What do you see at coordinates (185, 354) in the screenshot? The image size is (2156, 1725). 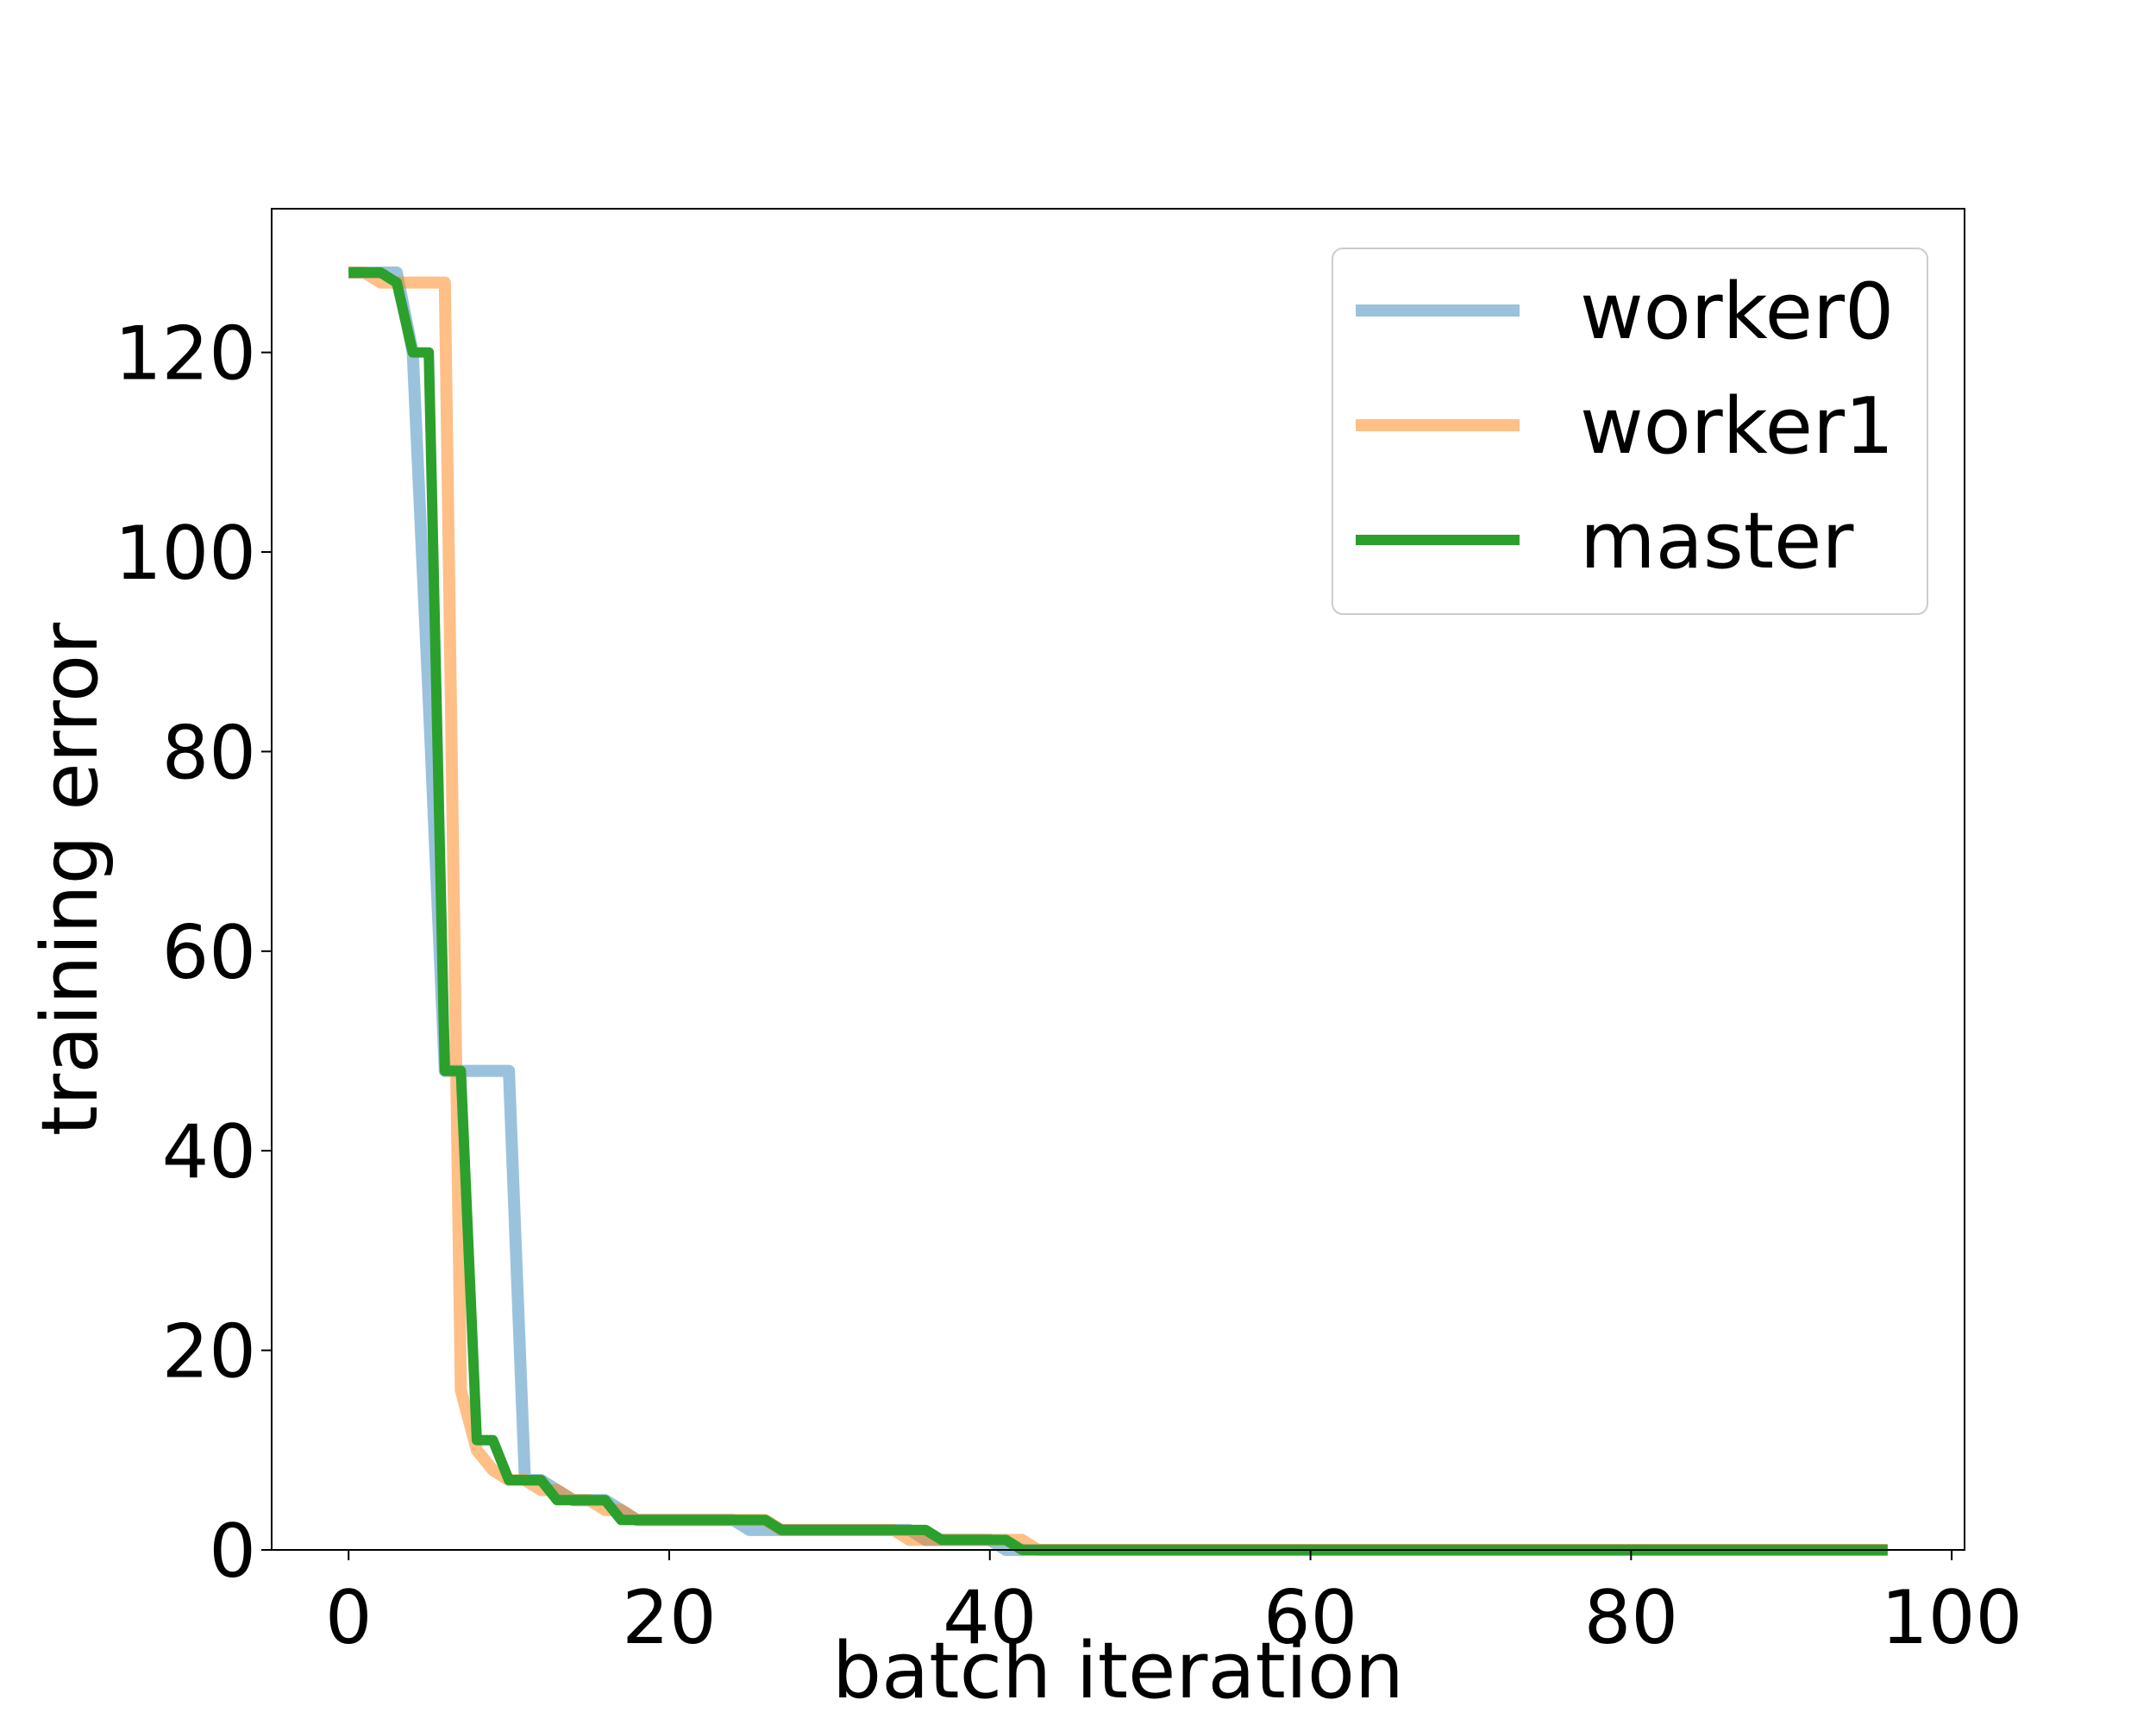 I see `y-tick-label: 120` at bounding box center [185, 354].